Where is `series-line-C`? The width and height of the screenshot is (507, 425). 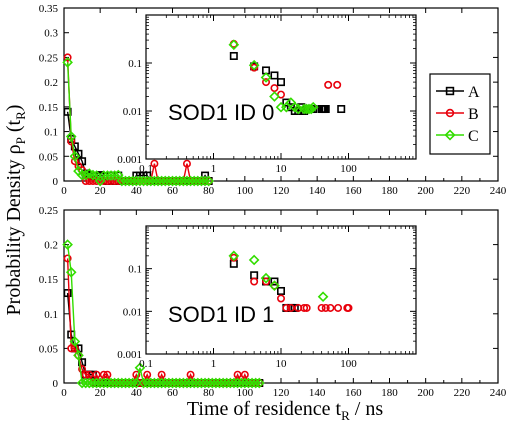 series-line-C is located at coordinates (137, 122).